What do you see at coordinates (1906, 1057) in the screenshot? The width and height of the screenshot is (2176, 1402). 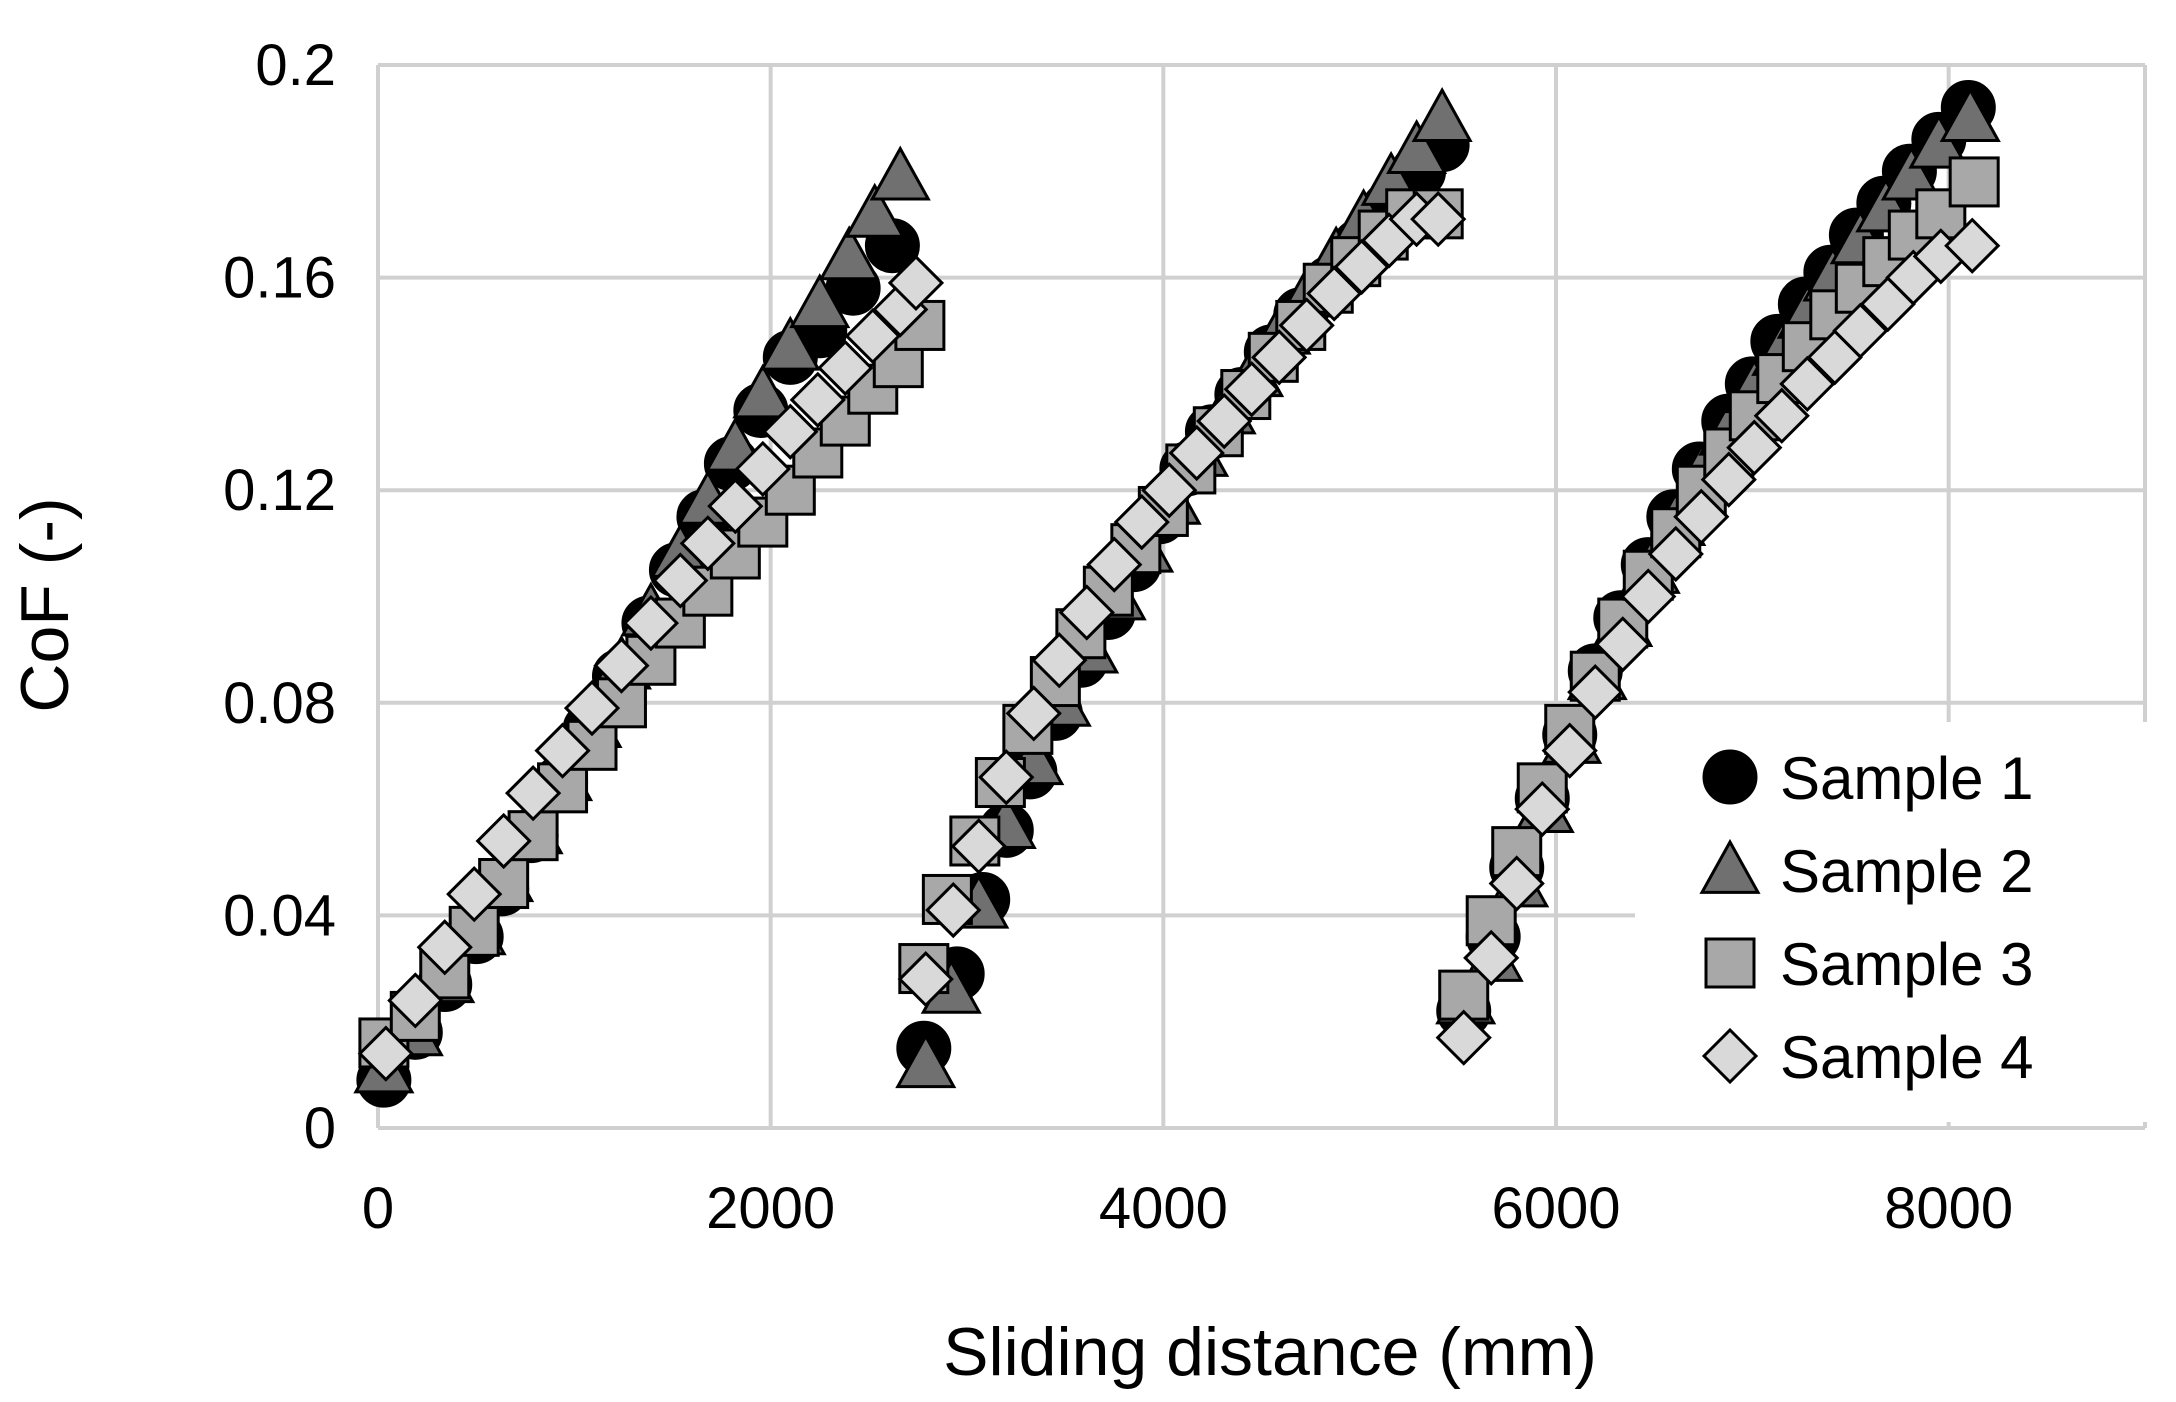 I see `legend-label: Sample 4` at bounding box center [1906, 1057].